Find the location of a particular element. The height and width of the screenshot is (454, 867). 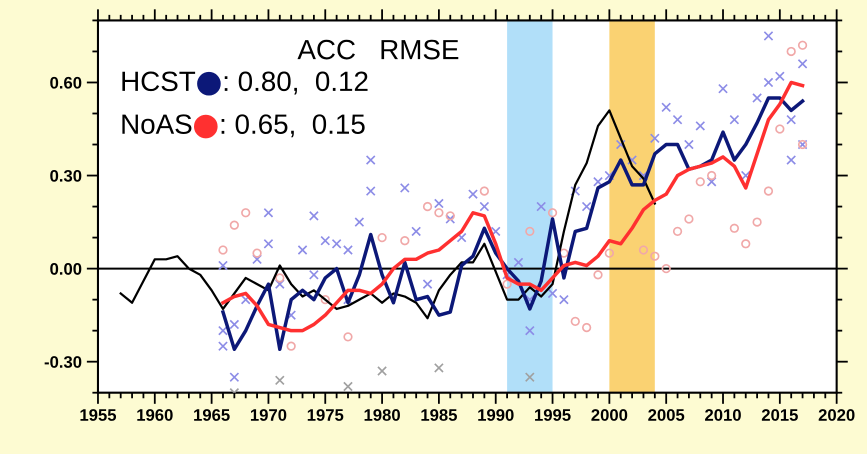

x-tick-label: 2010 is located at coordinates (723, 415).